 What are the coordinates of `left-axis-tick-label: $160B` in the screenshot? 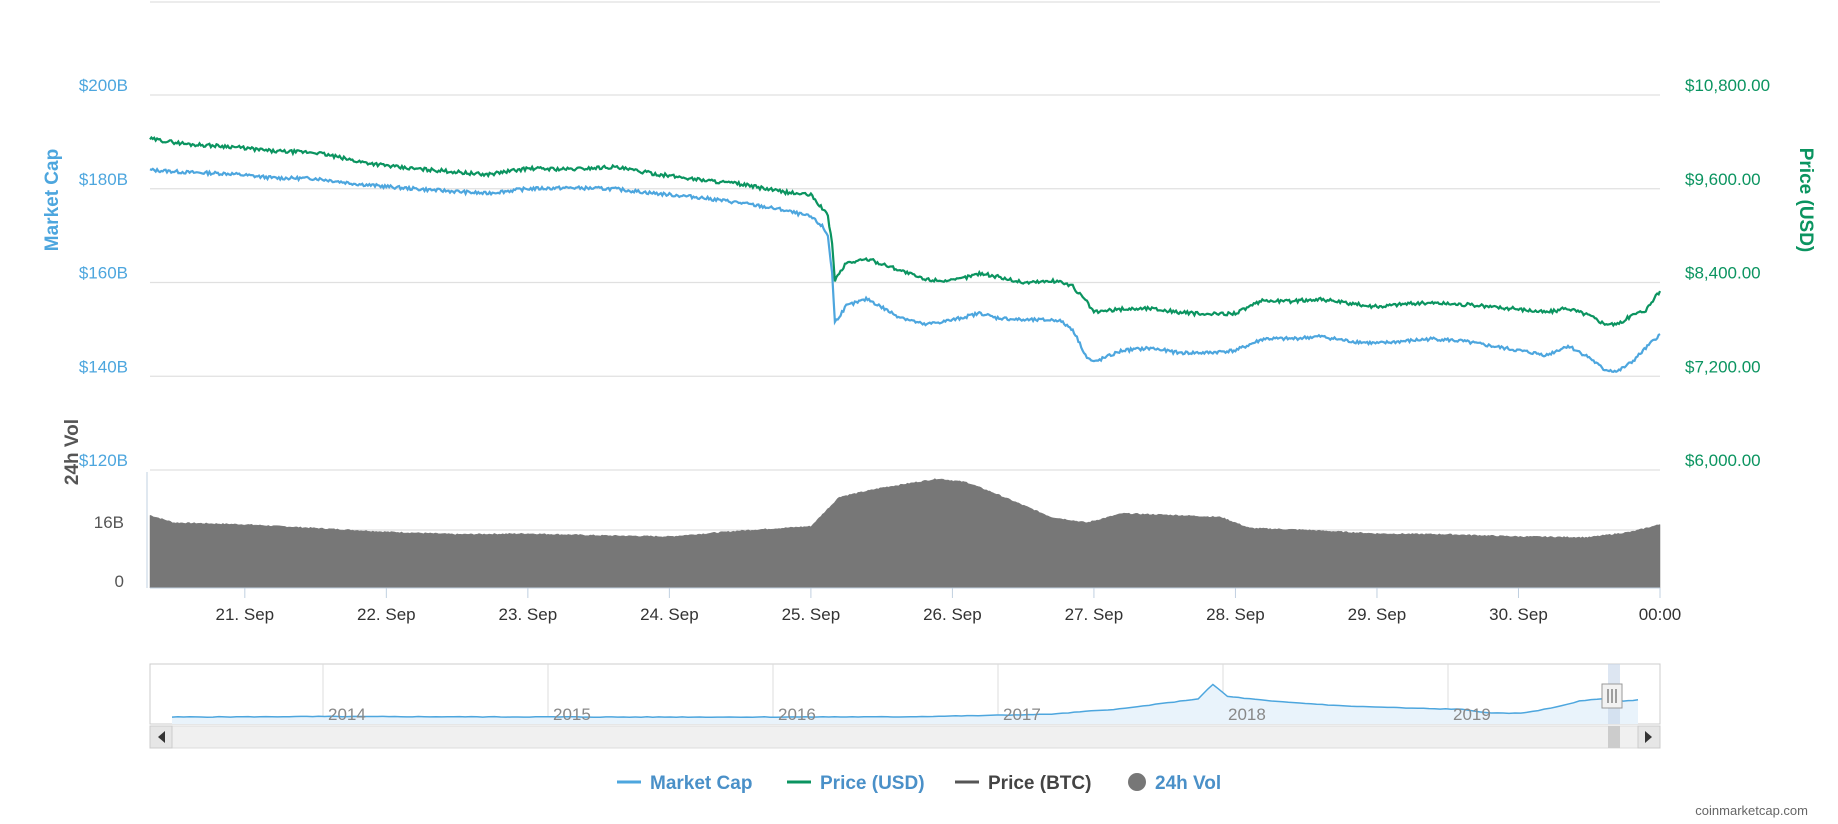 It's located at (103, 273).